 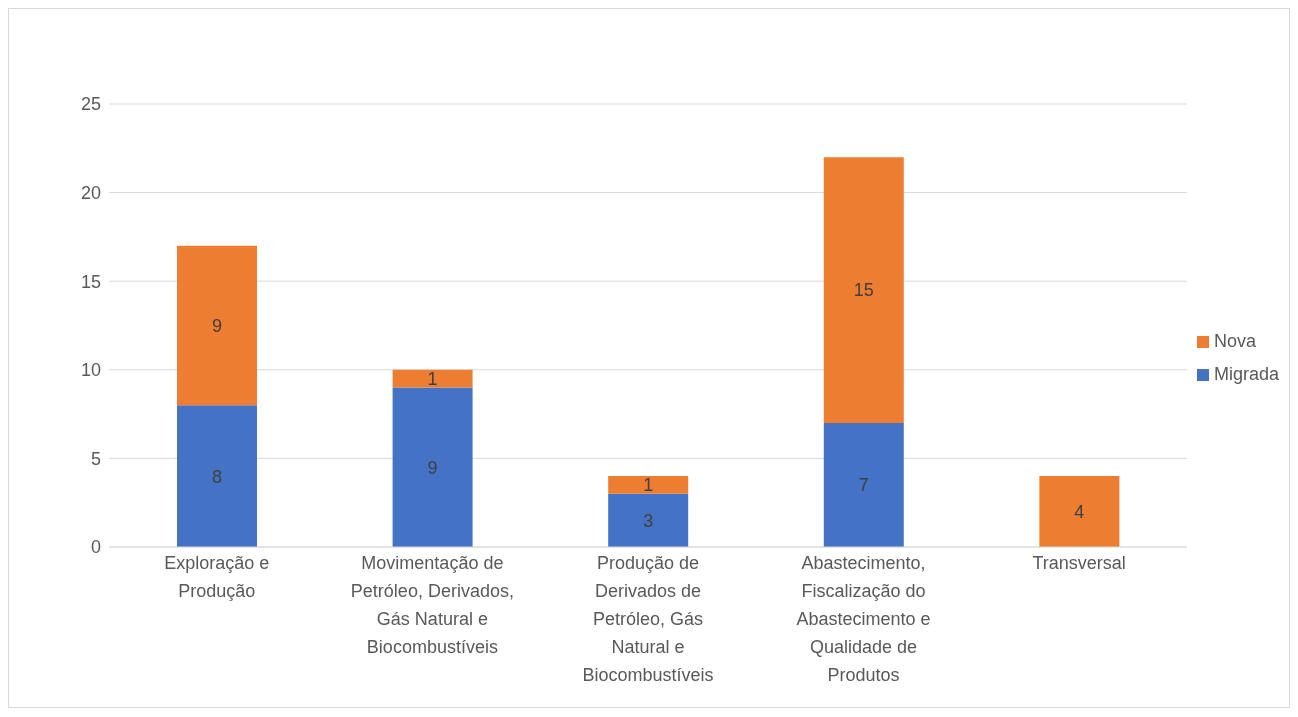 What do you see at coordinates (863, 619) in the screenshot?
I see `x-tick-label: Abastecimento, Fiscalização do Abastecimento e Qualidade de Produtos` at bounding box center [863, 619].